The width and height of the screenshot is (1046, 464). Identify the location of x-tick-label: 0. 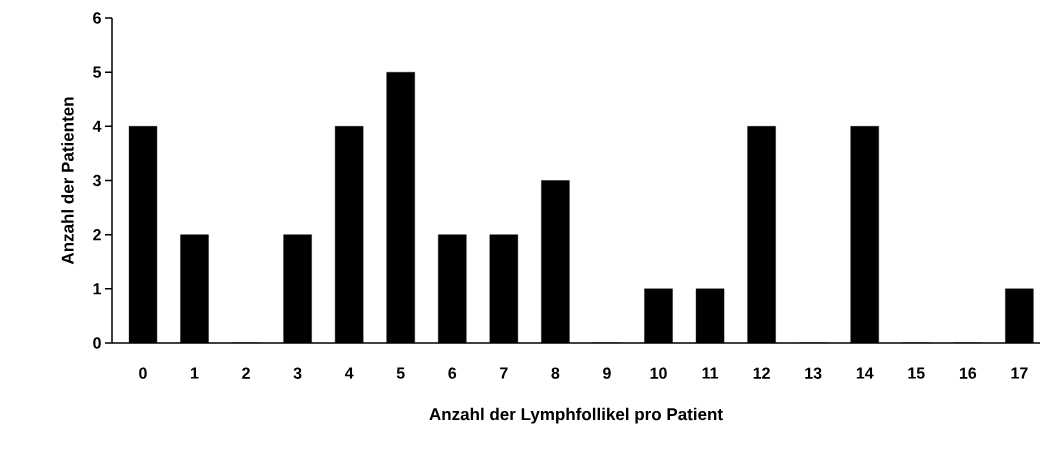
(143, 373).